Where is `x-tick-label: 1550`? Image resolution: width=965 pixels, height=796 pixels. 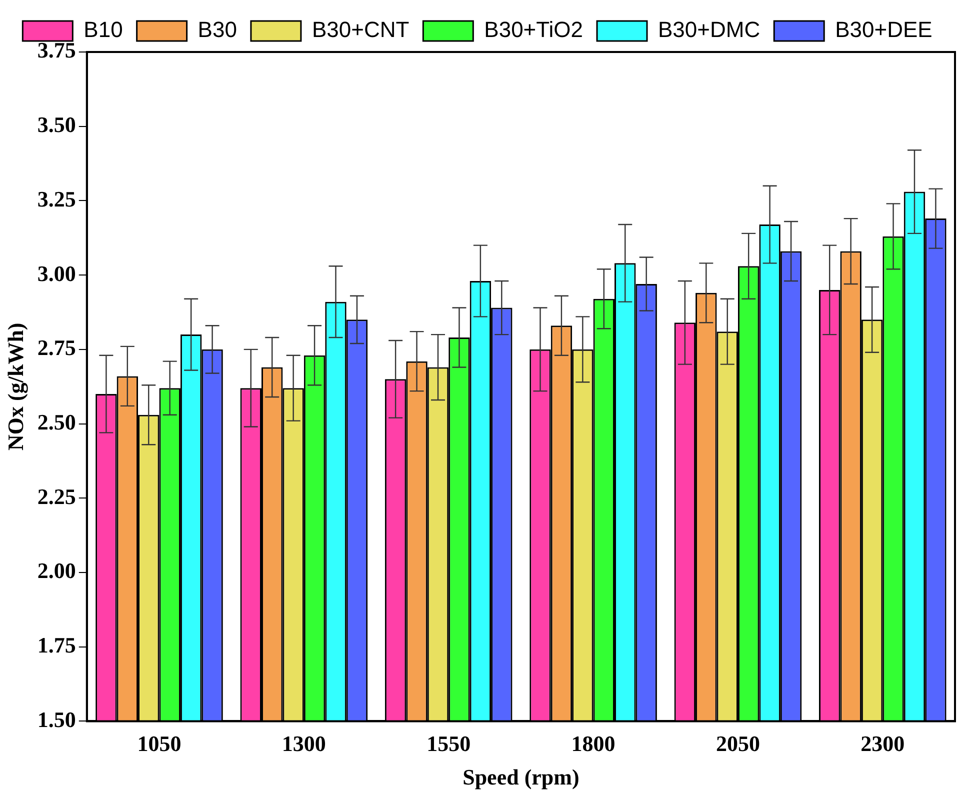
x-tick-label: 1550 is located at coordinates (448, 743).